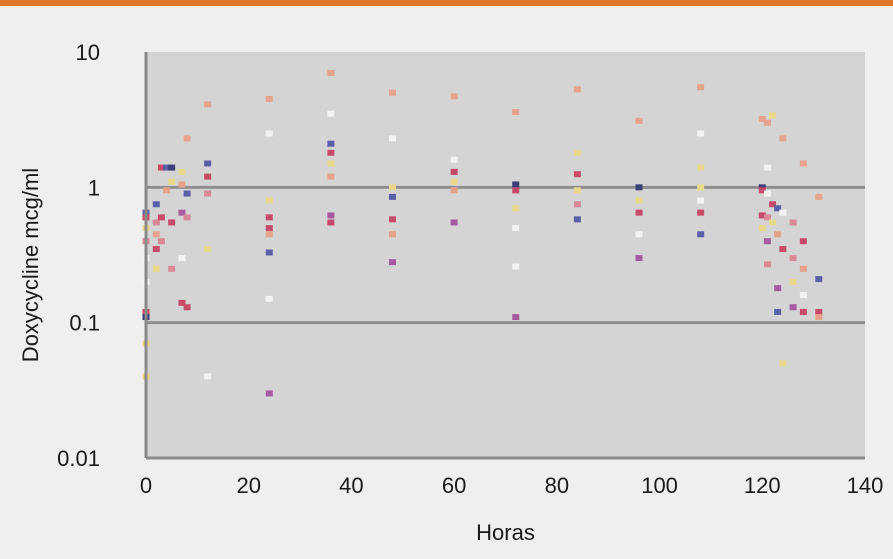  I want to click on x-tick-label: 40, so click(351, 485).